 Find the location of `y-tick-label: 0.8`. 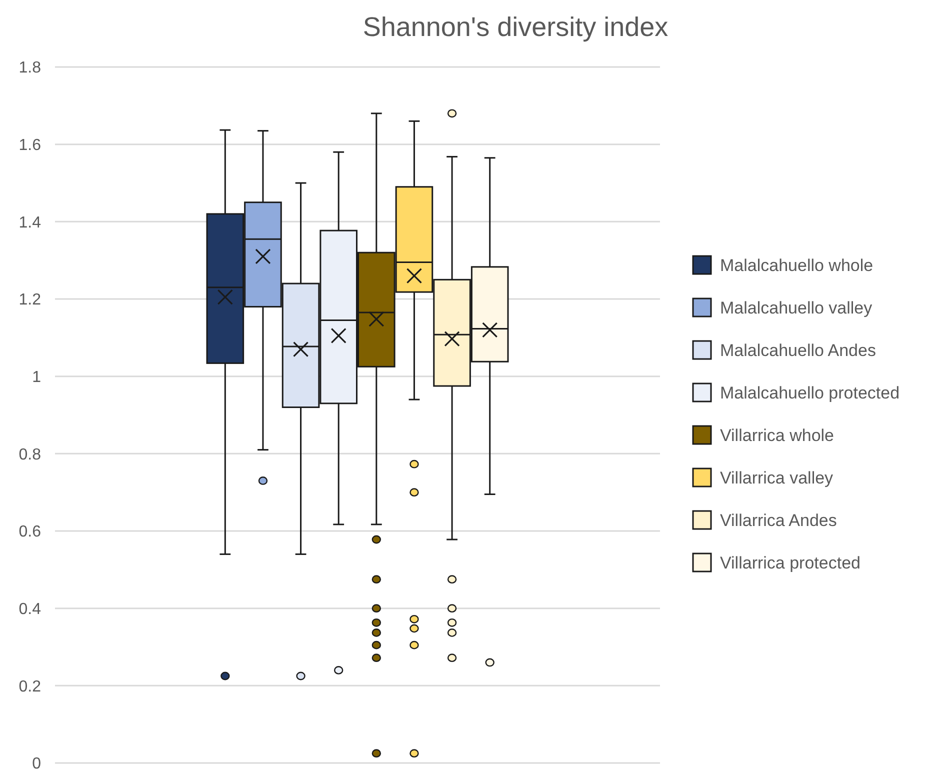

y-tick-label: 0.8 is located at coordinates (30, 455).